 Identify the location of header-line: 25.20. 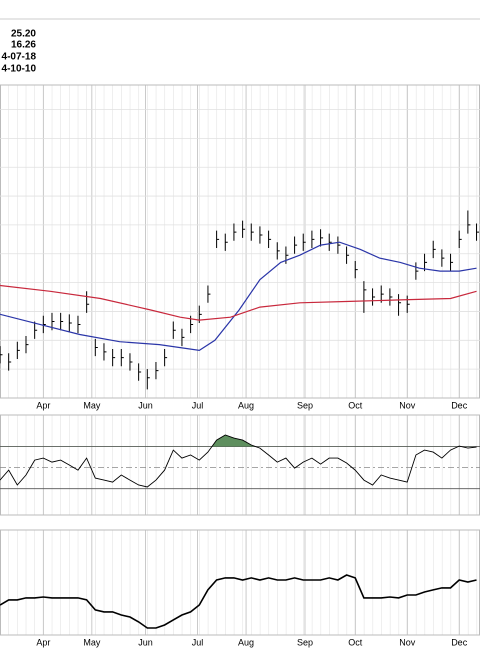
(23, 34).